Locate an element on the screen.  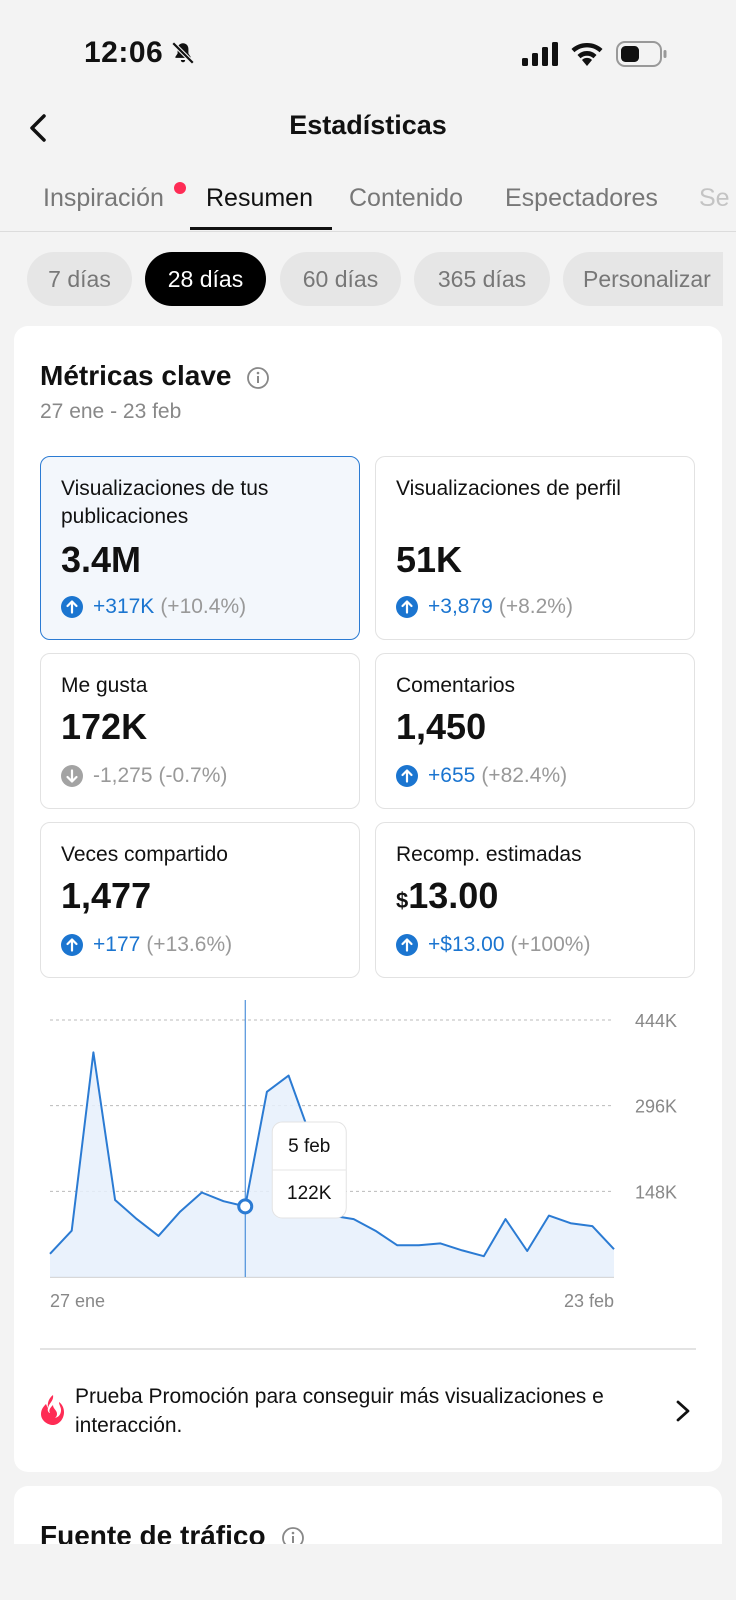
metric-value: 172K is located at coordinates (104, 726).